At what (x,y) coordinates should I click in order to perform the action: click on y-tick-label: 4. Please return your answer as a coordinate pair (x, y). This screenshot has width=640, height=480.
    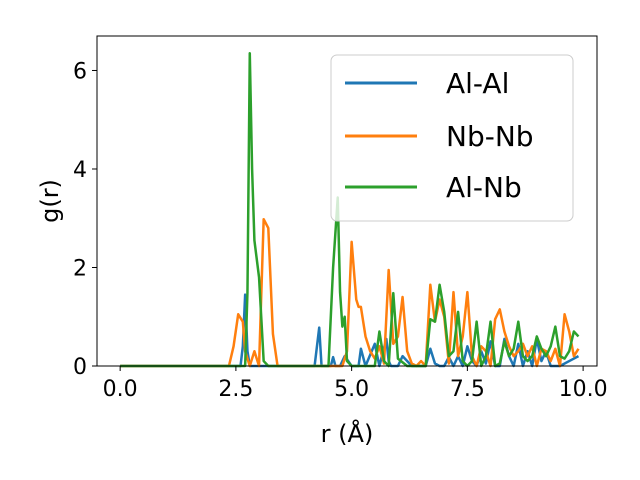
    Looking at the image, I should click on (80, 170).